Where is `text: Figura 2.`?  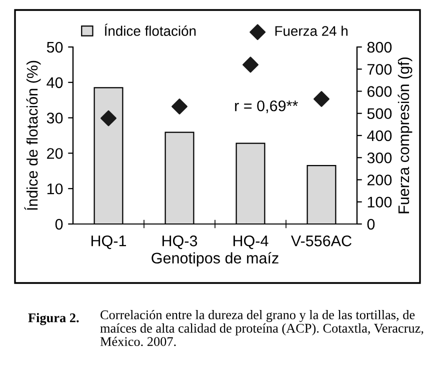 text: Figura 2. is located at coordinates (53, 319).